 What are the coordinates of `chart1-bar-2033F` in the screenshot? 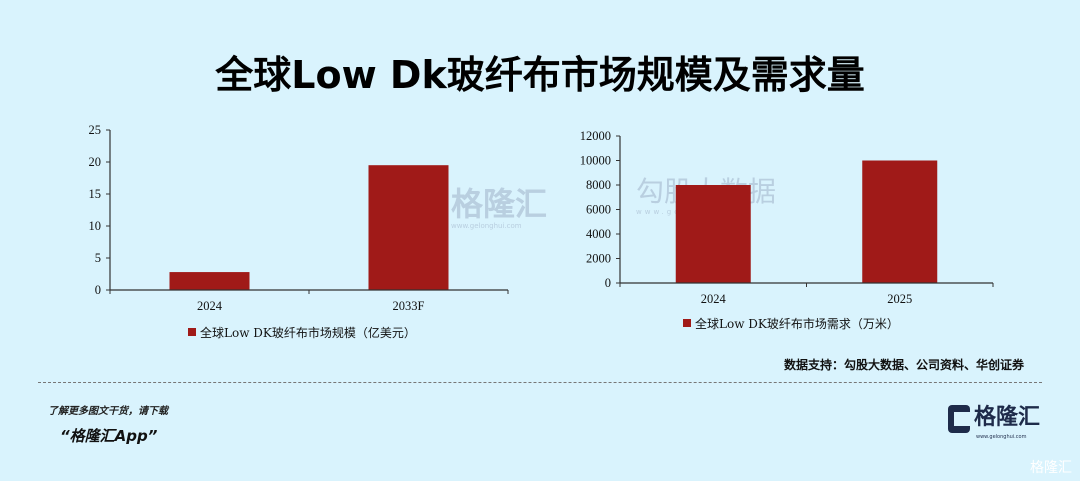 It's located at (408, 227).